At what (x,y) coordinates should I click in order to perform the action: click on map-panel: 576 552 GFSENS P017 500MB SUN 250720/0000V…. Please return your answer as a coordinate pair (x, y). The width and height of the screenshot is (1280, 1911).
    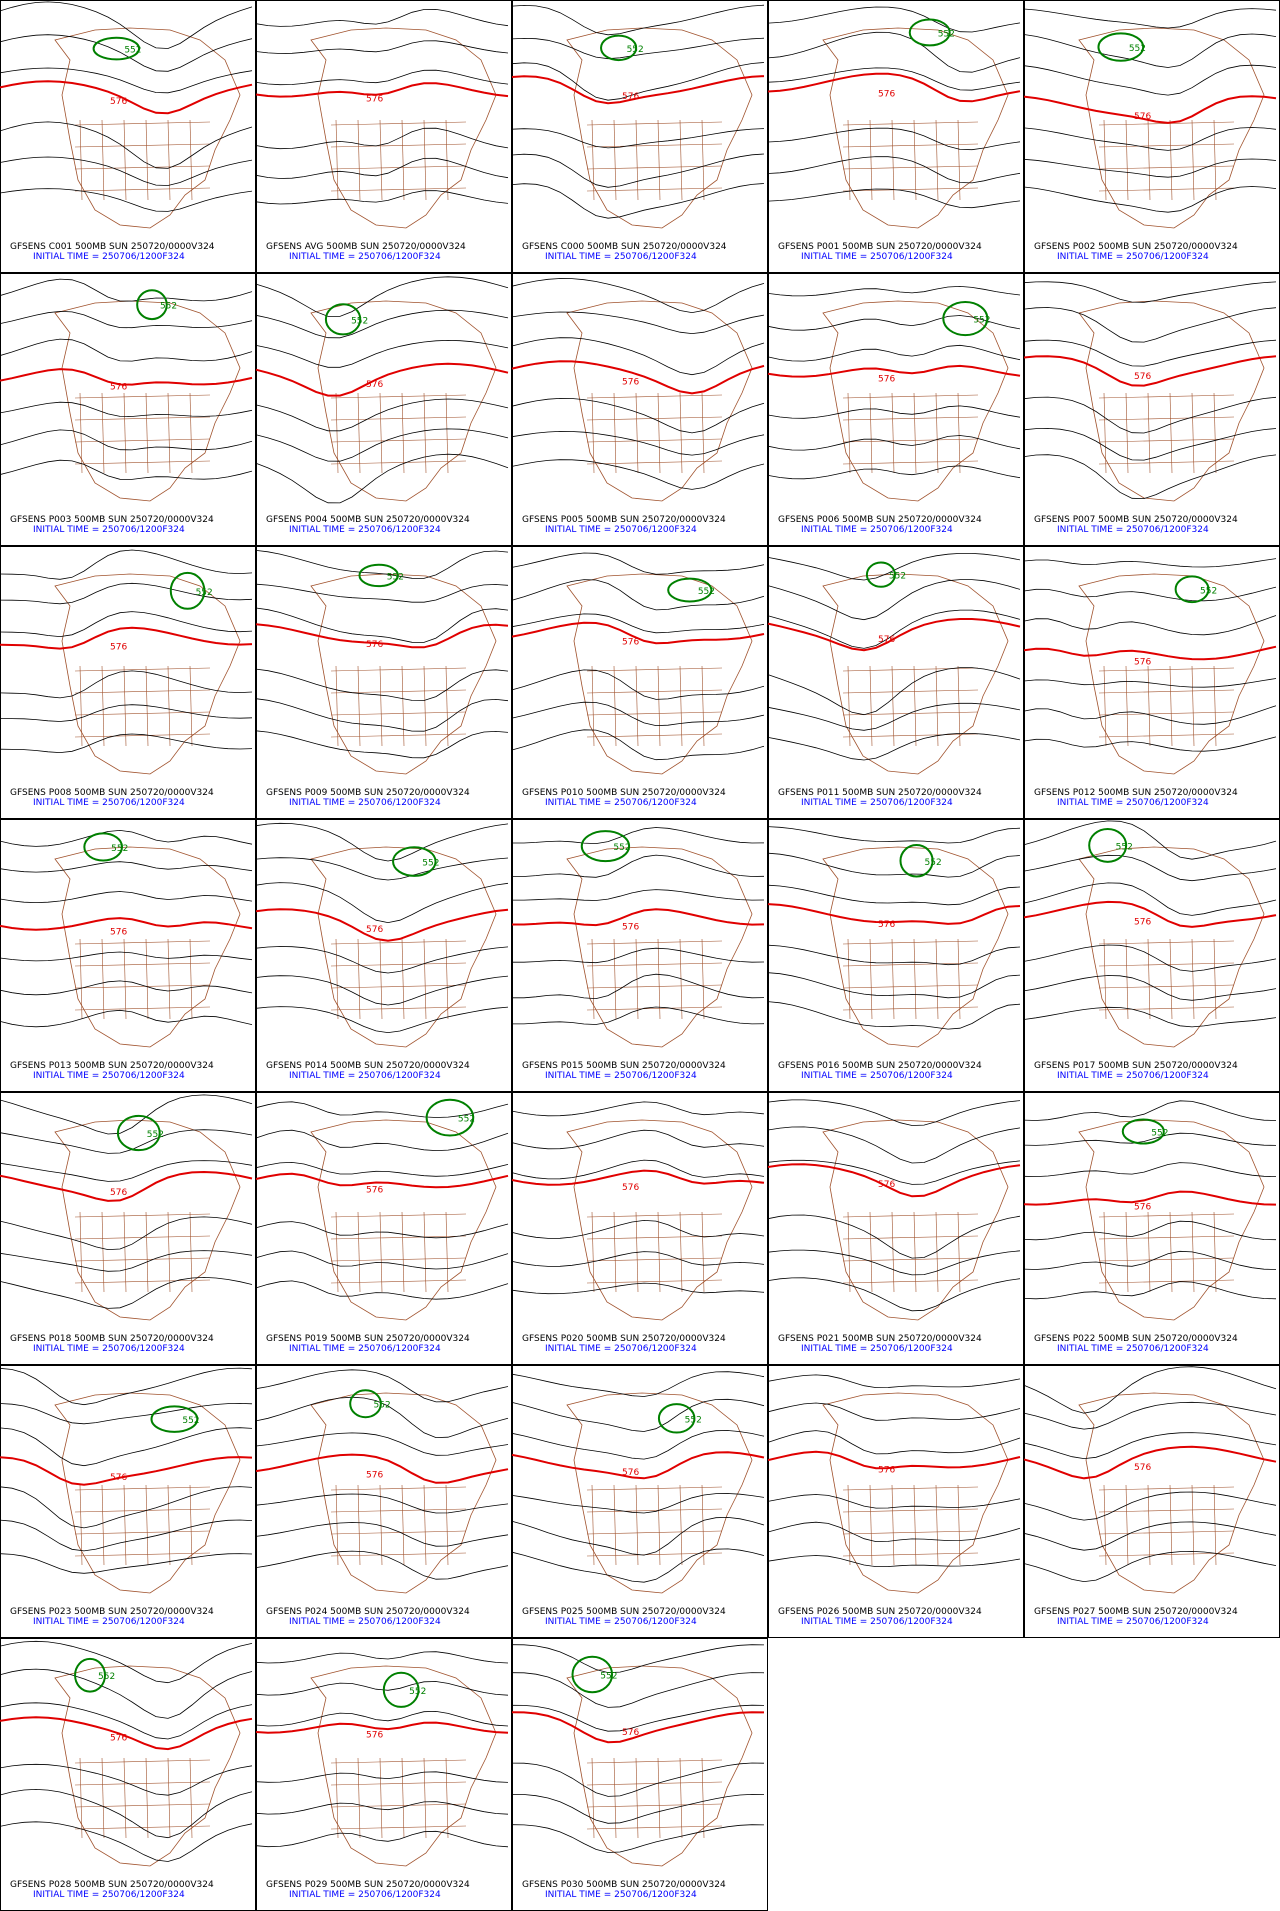
    Looking at the image, I should click on (1151, 955).